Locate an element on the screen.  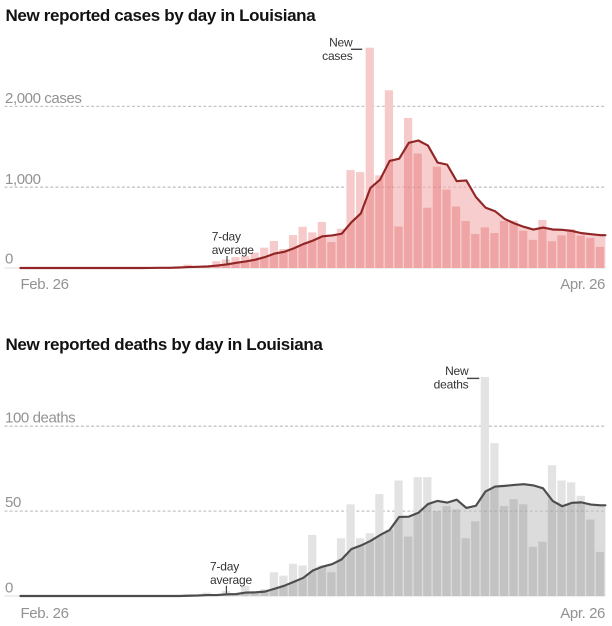
svg-text: 100 deaths is located at coordinates (40, 418).